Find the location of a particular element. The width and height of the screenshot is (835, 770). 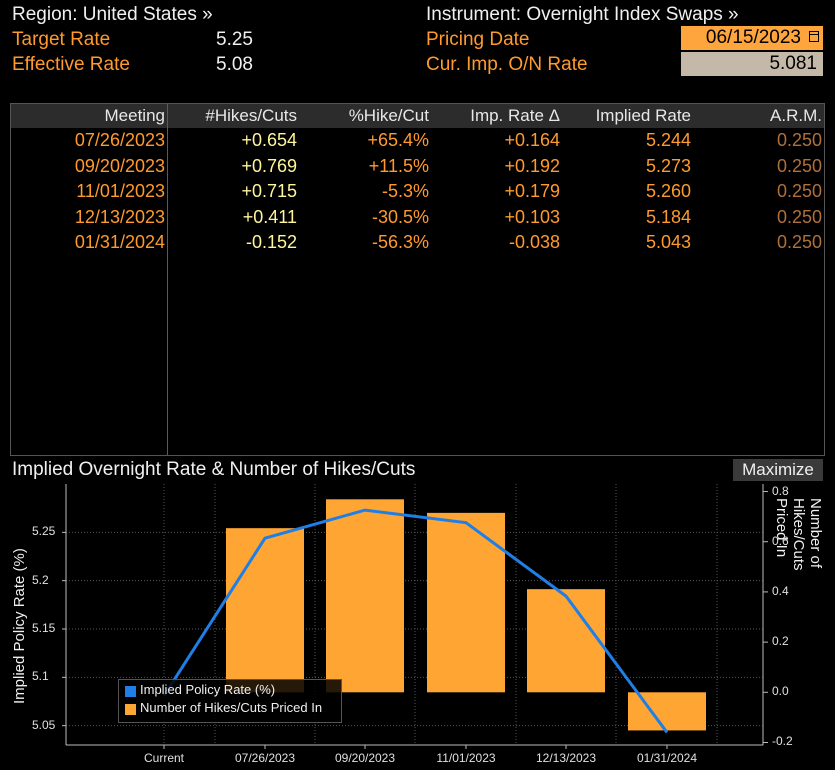

cell-hikes-cuts: +0.654 is located at coordinates (269, 140).